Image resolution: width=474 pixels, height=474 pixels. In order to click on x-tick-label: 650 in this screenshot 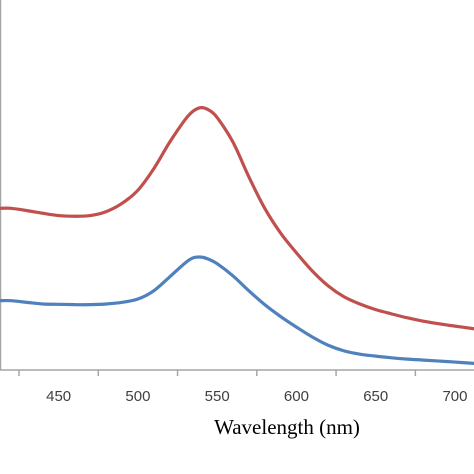, I will do `click(375, 396)`.